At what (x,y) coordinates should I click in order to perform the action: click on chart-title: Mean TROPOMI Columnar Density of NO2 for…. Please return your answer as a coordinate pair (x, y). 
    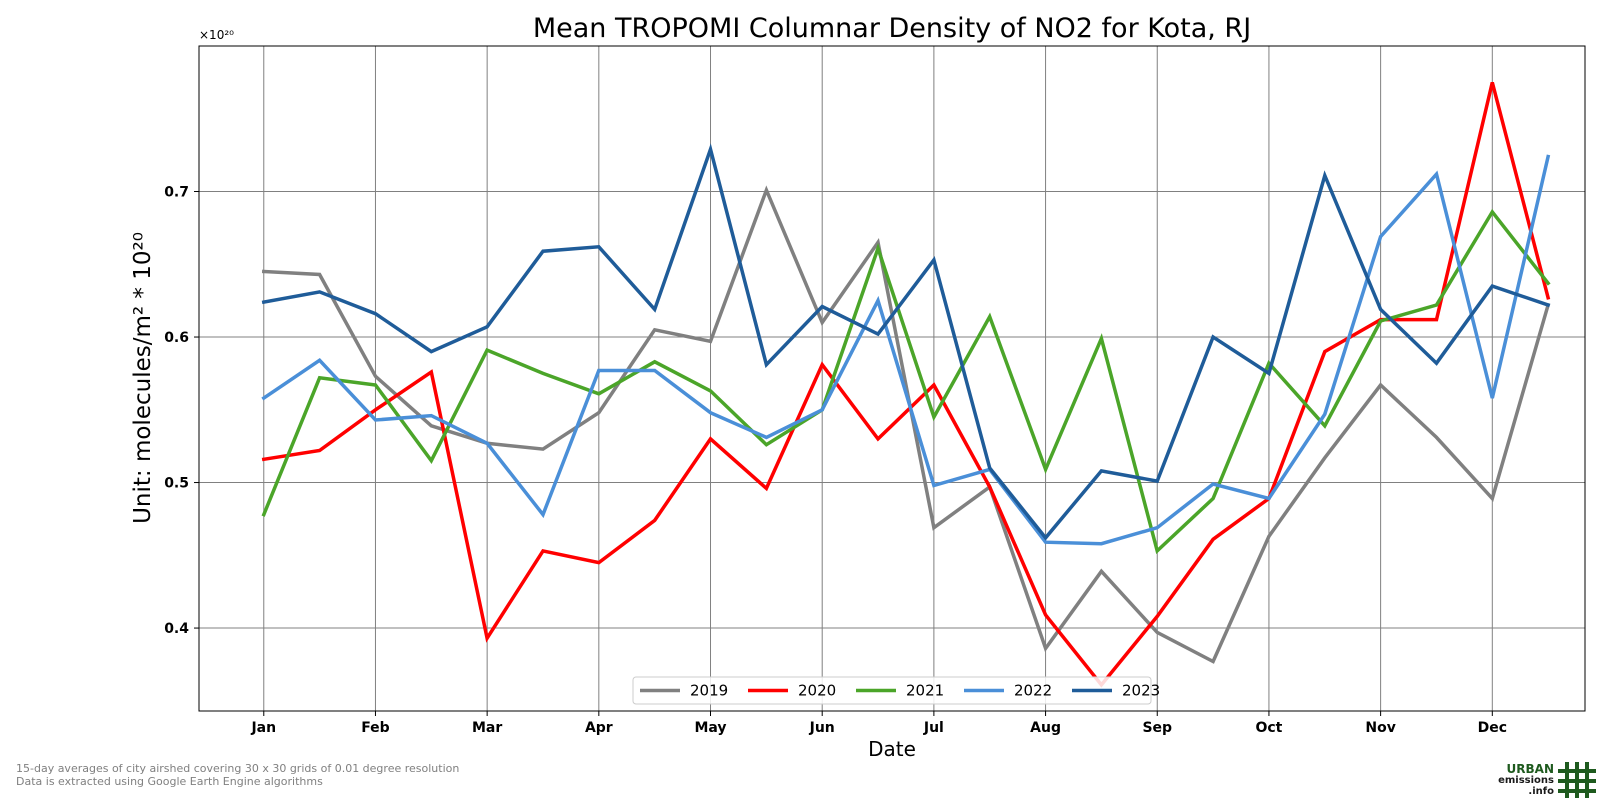
    Looking at the image, I should click on (892, 28).